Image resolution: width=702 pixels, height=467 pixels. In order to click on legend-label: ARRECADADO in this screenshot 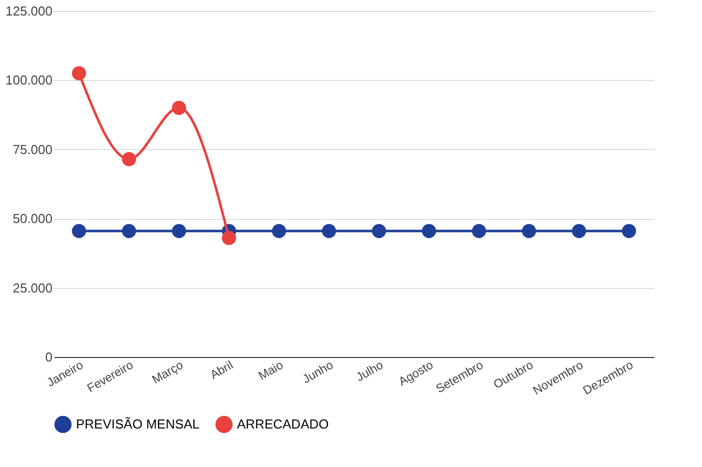, I will do `click(283, 424)`.